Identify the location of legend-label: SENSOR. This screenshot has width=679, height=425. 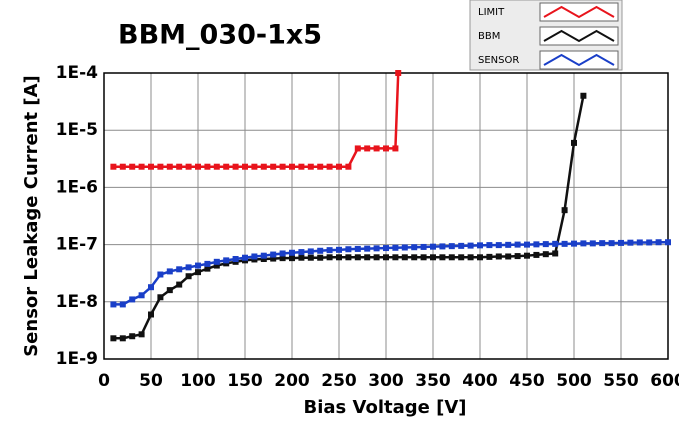
(498, 60).